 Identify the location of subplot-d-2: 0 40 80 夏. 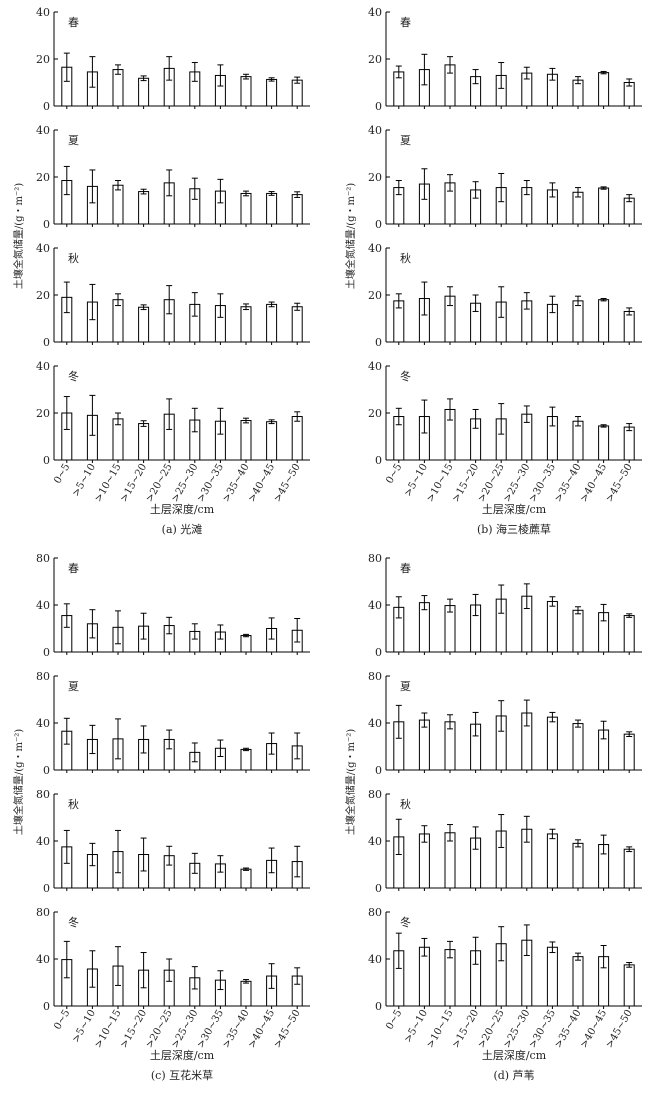
(505, 723).